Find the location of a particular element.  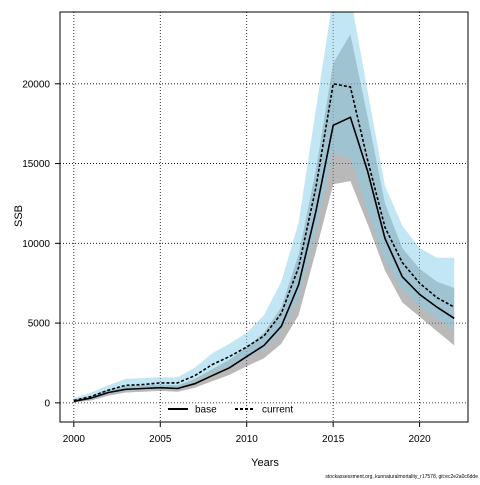

y-tick-label-10000: 10000 is located at coordinates (36, 244).